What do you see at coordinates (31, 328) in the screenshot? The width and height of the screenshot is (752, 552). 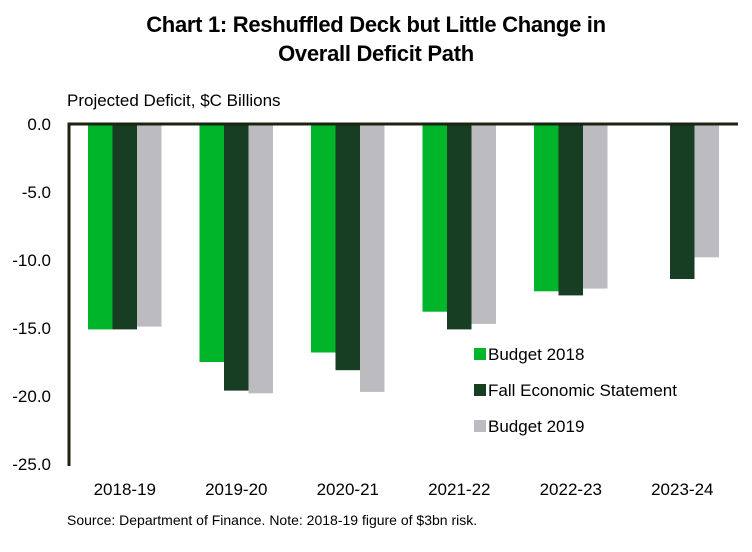 I see `y-tick-label: -15.0` at bounding box center [31, 328].